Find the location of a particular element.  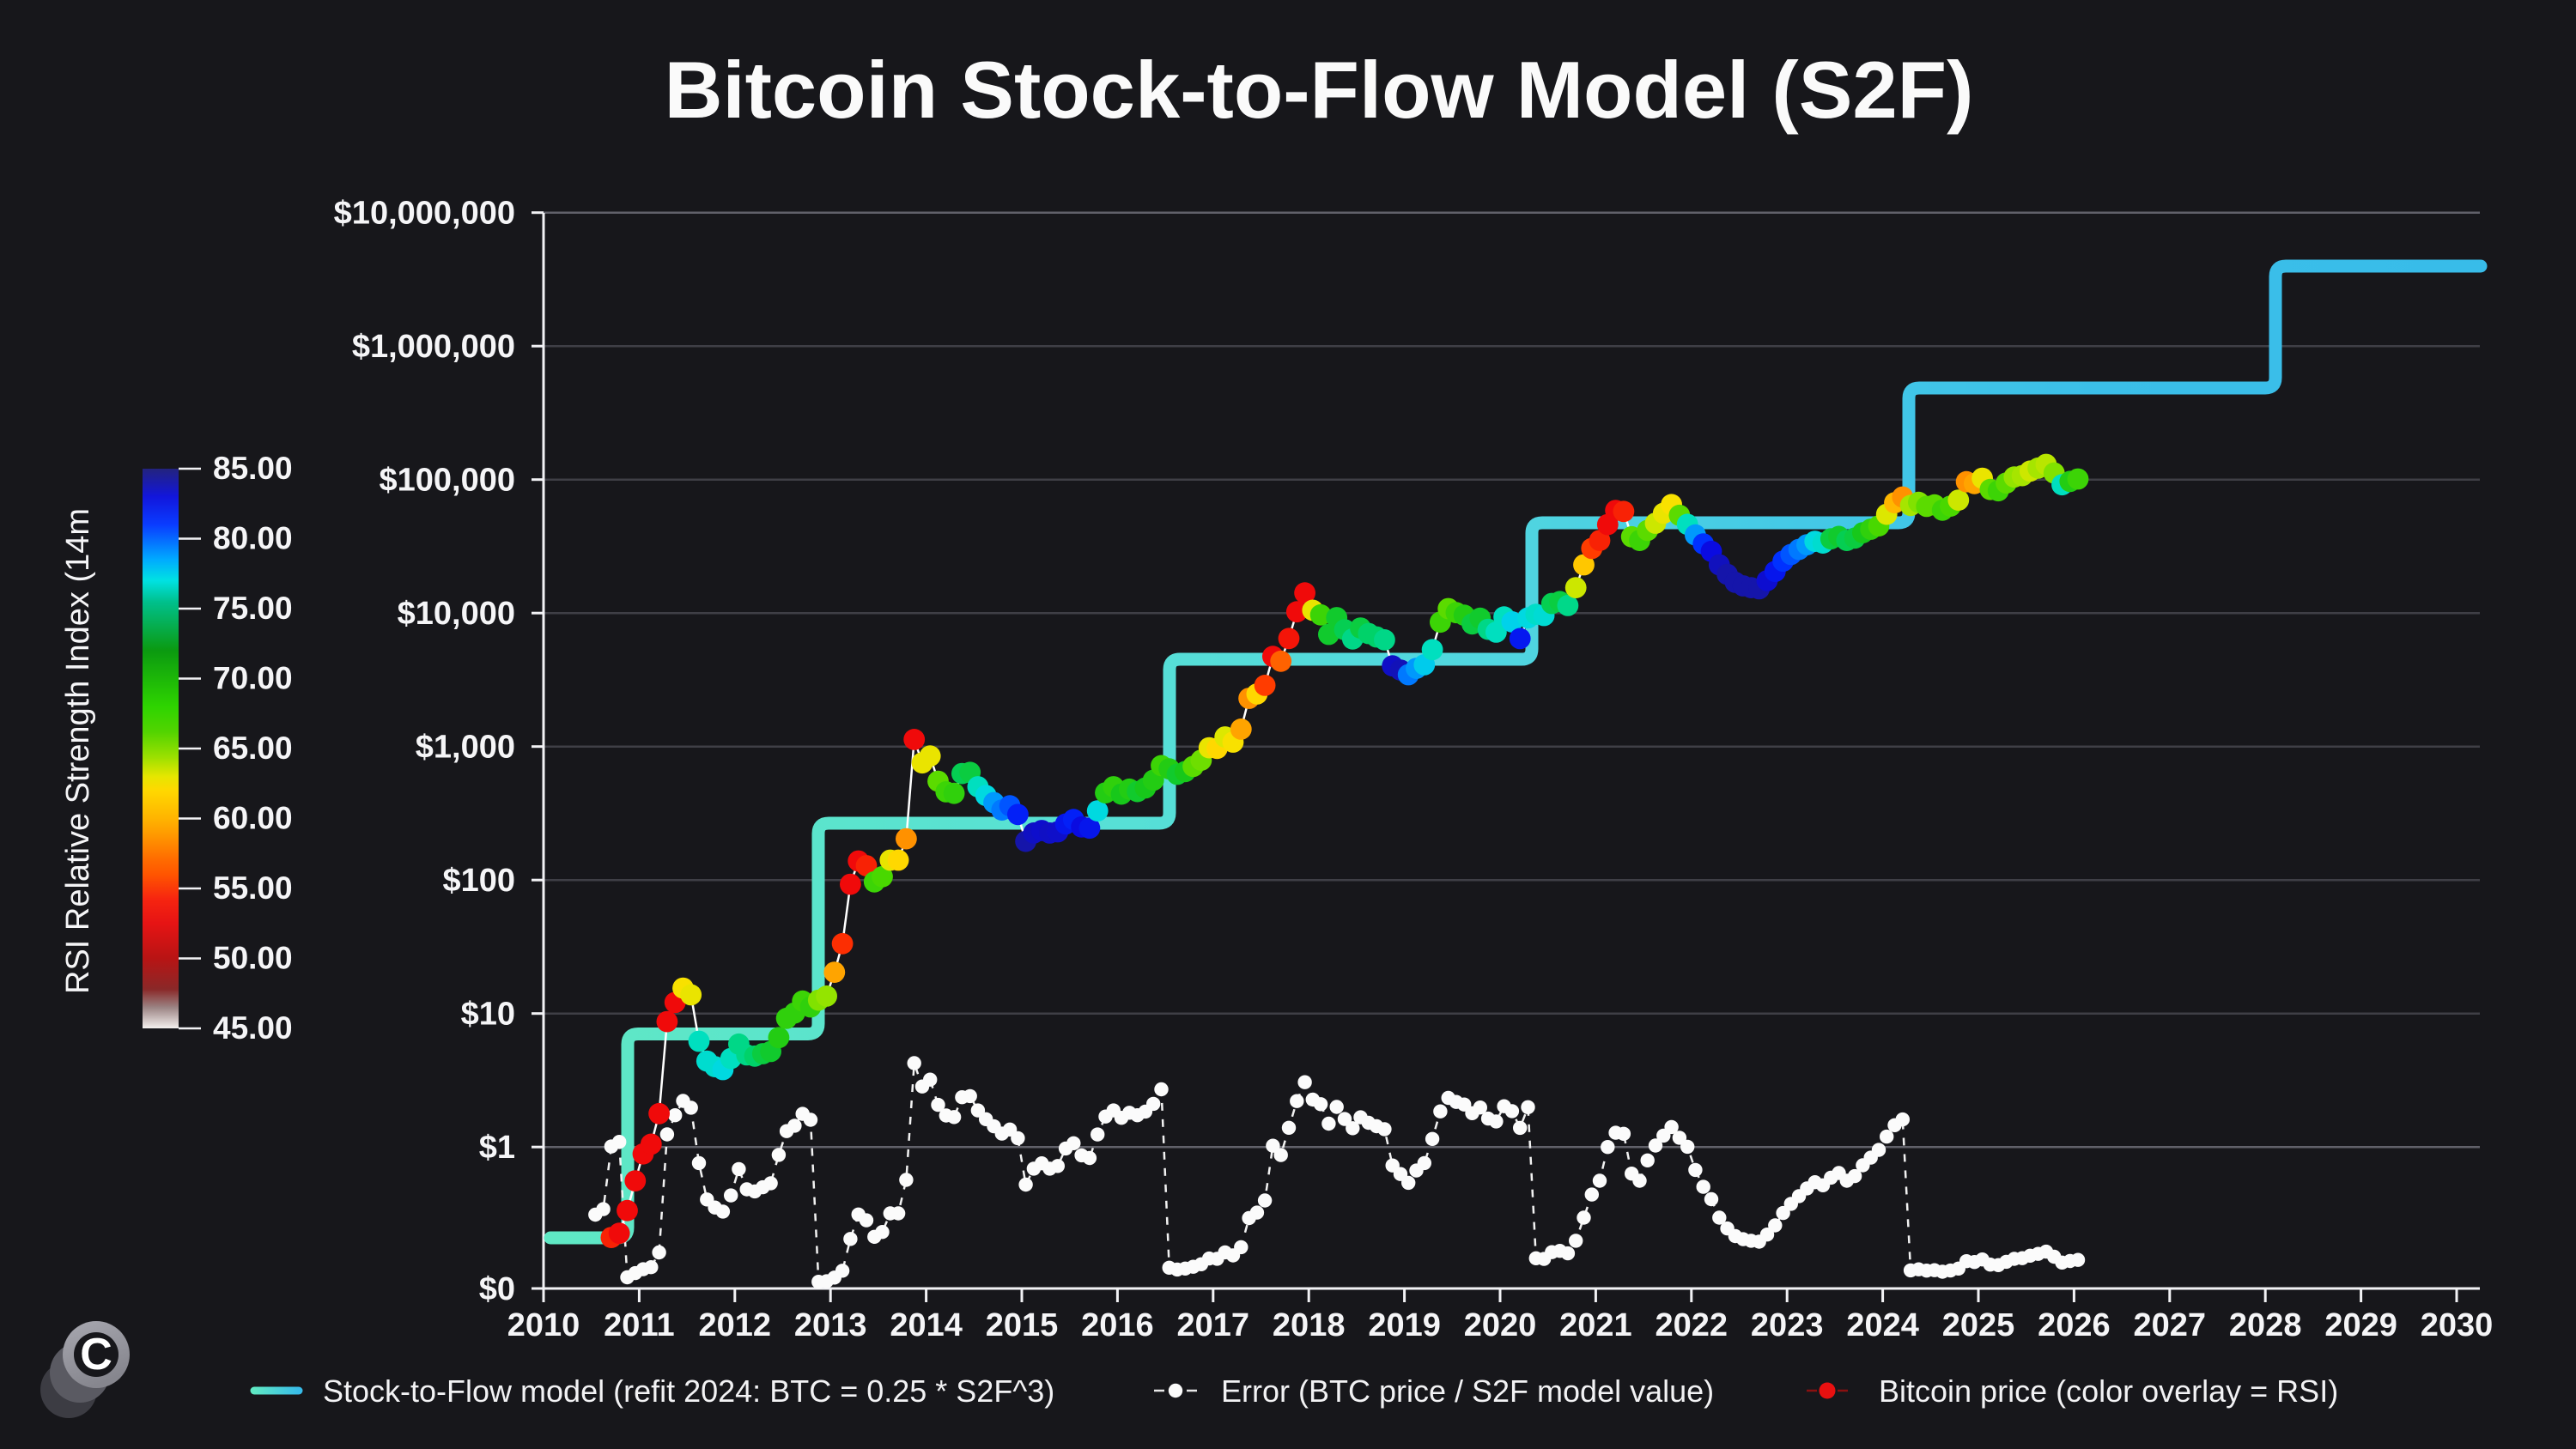

svg-text:Bitcoin Stock-to-Flow Model (S: Bitcoin Stock-to-Flow Model (S2F) is located at coordinates (1319, 90).